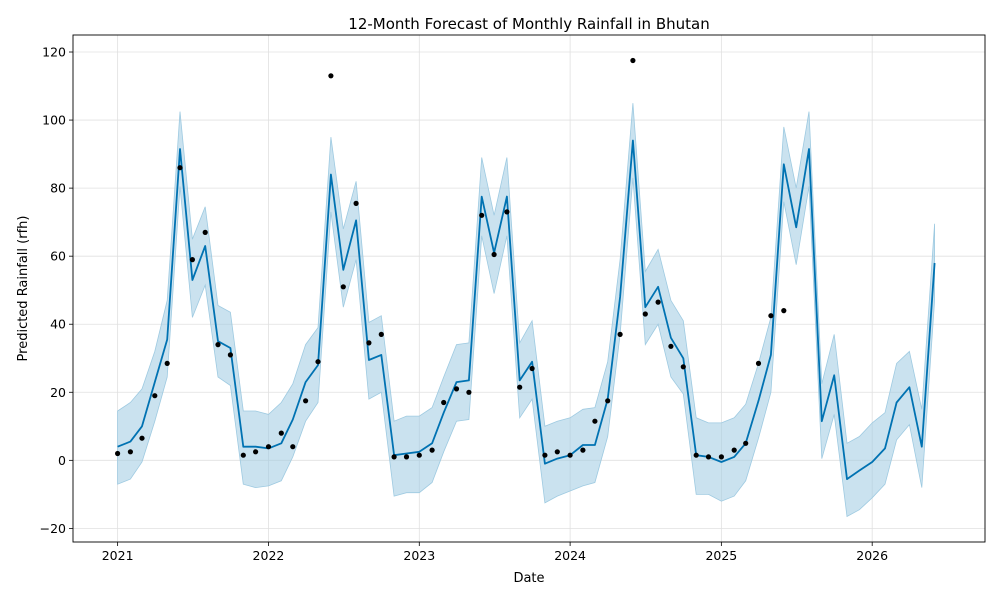 The height and width of the screenshot is (600, 1000). What do you see at coordinates (872, 555) in the screenshot?
I see `x-tick-label: 2026` at bounding box center [872, 555].